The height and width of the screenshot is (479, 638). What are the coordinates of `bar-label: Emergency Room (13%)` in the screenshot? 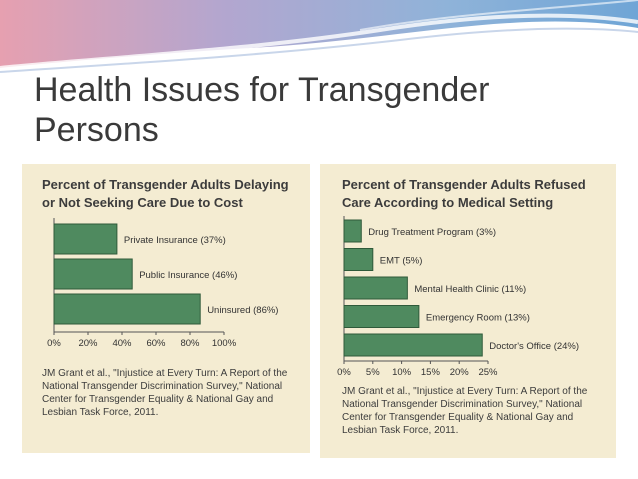 It's located at (478, 318).